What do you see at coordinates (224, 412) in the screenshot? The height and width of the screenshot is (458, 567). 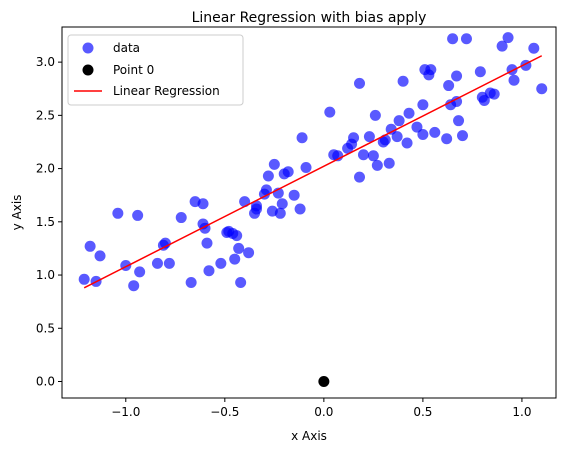 I see `x-tick-label: −0.5` at bounding box center [224, 412].